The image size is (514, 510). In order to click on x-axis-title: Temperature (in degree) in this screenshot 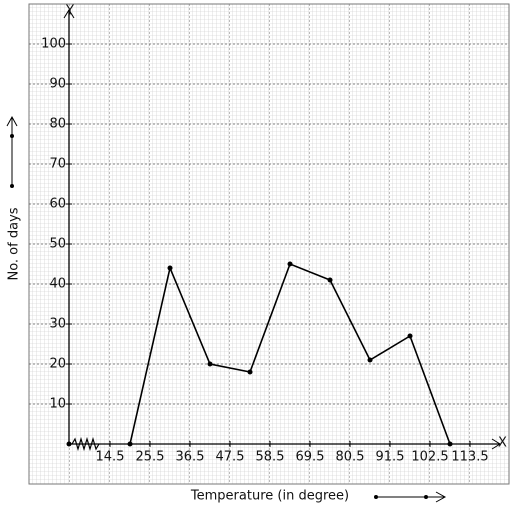, I will do `click(269, 496)`.